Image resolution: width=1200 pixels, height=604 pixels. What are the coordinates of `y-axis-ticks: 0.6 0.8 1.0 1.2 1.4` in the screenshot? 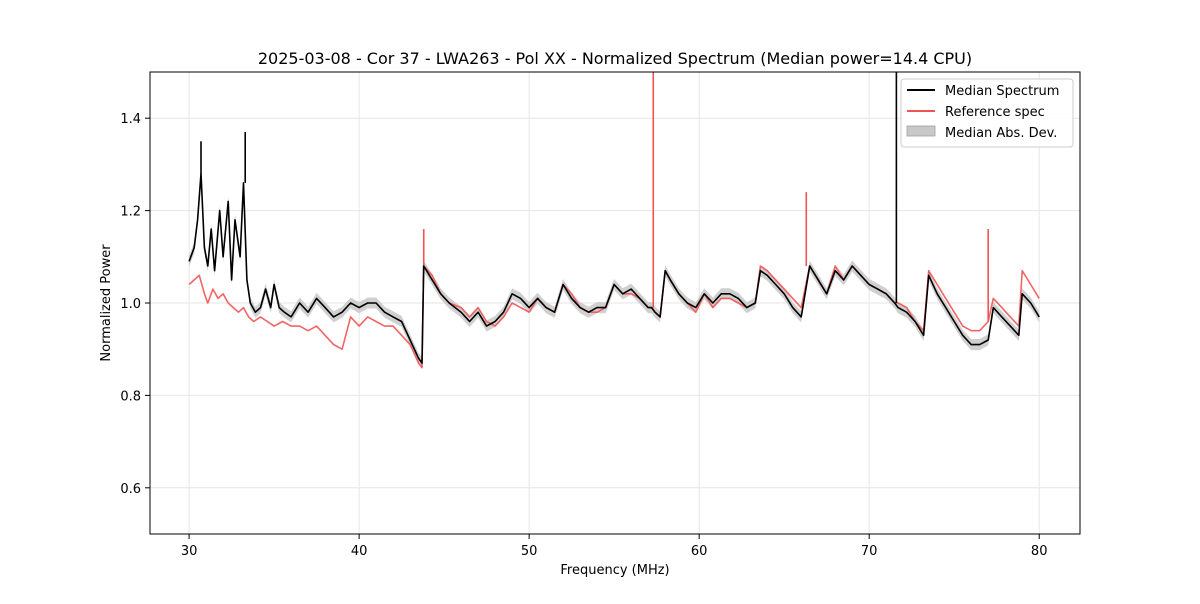 It's located at (135, 304).